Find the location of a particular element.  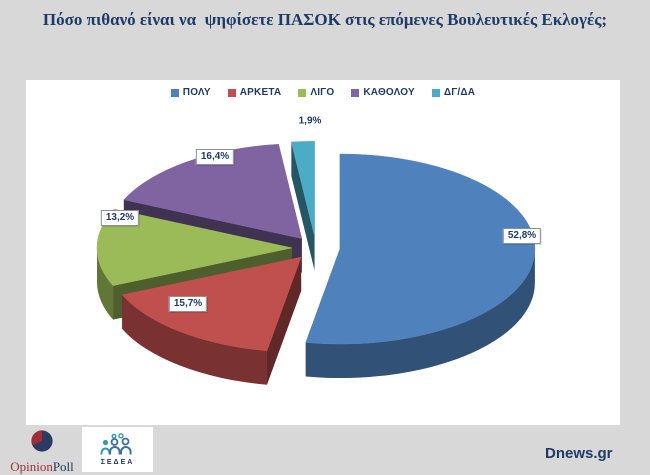

sedea-logo: ΣΕΔΕΑ is located at coordinates (117, 449).